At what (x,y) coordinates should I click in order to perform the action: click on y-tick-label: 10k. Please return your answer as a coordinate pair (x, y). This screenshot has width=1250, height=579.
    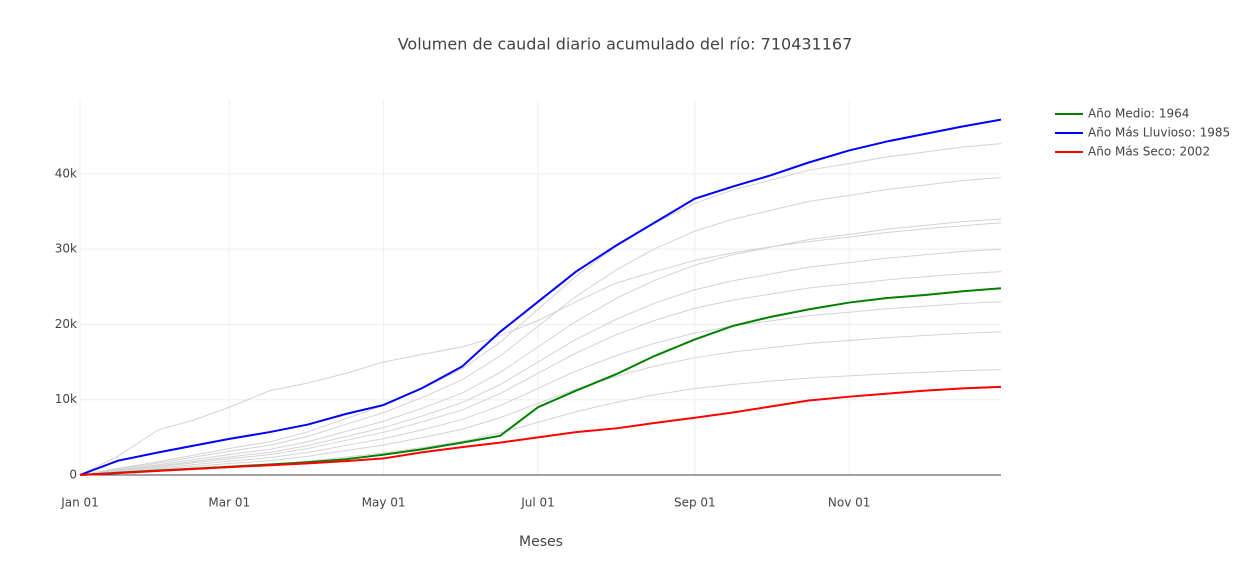
    Looking at the image, I should click on (66, 399).